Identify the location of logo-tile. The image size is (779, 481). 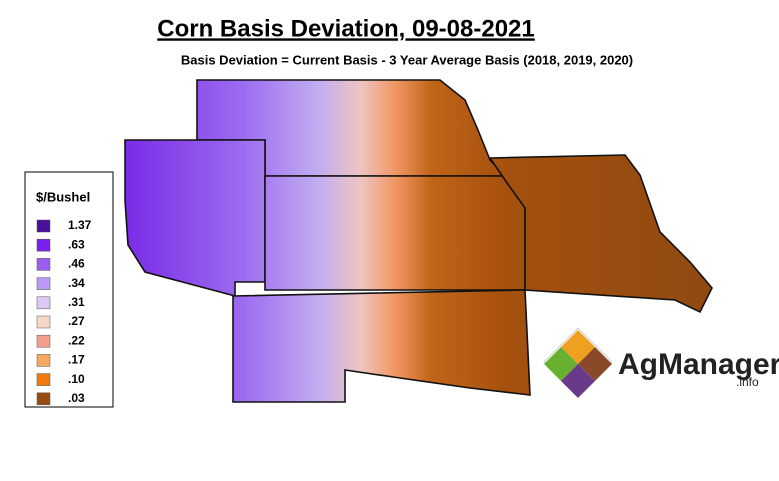
(578, 381).